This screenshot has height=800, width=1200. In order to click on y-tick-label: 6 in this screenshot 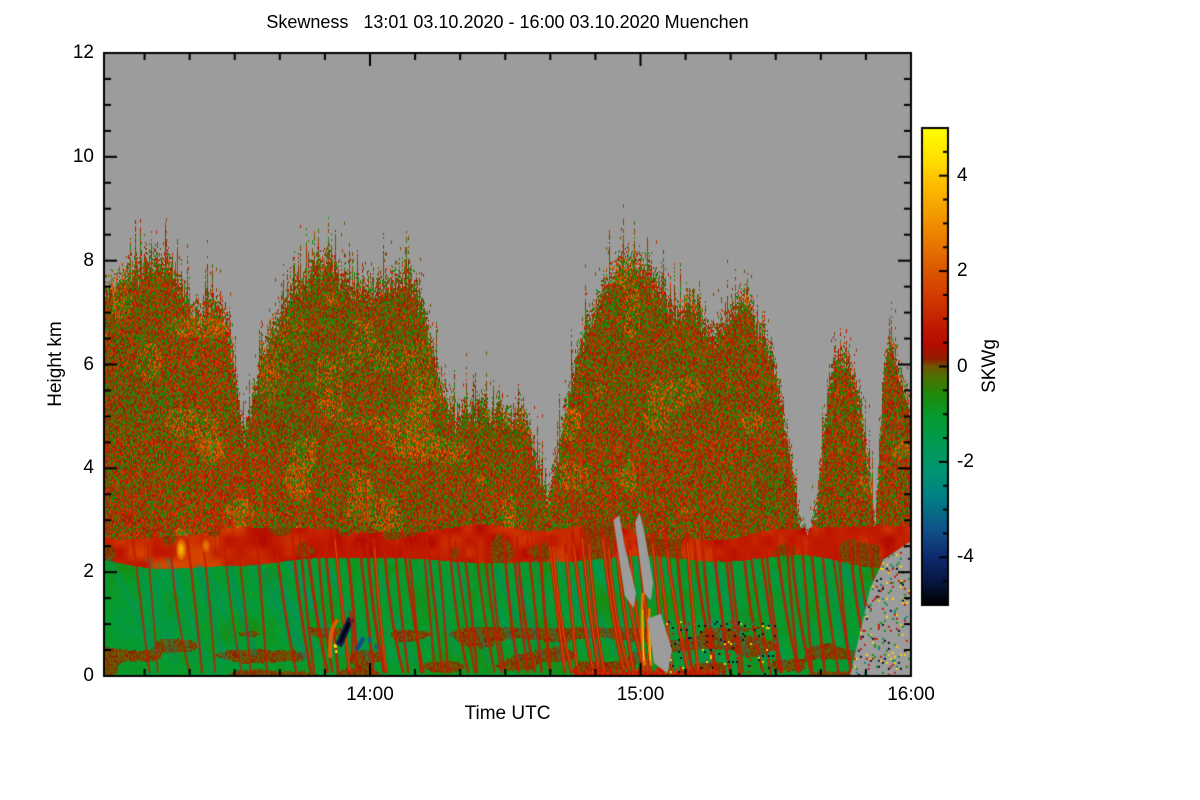, I will do `click(88, 364)`.